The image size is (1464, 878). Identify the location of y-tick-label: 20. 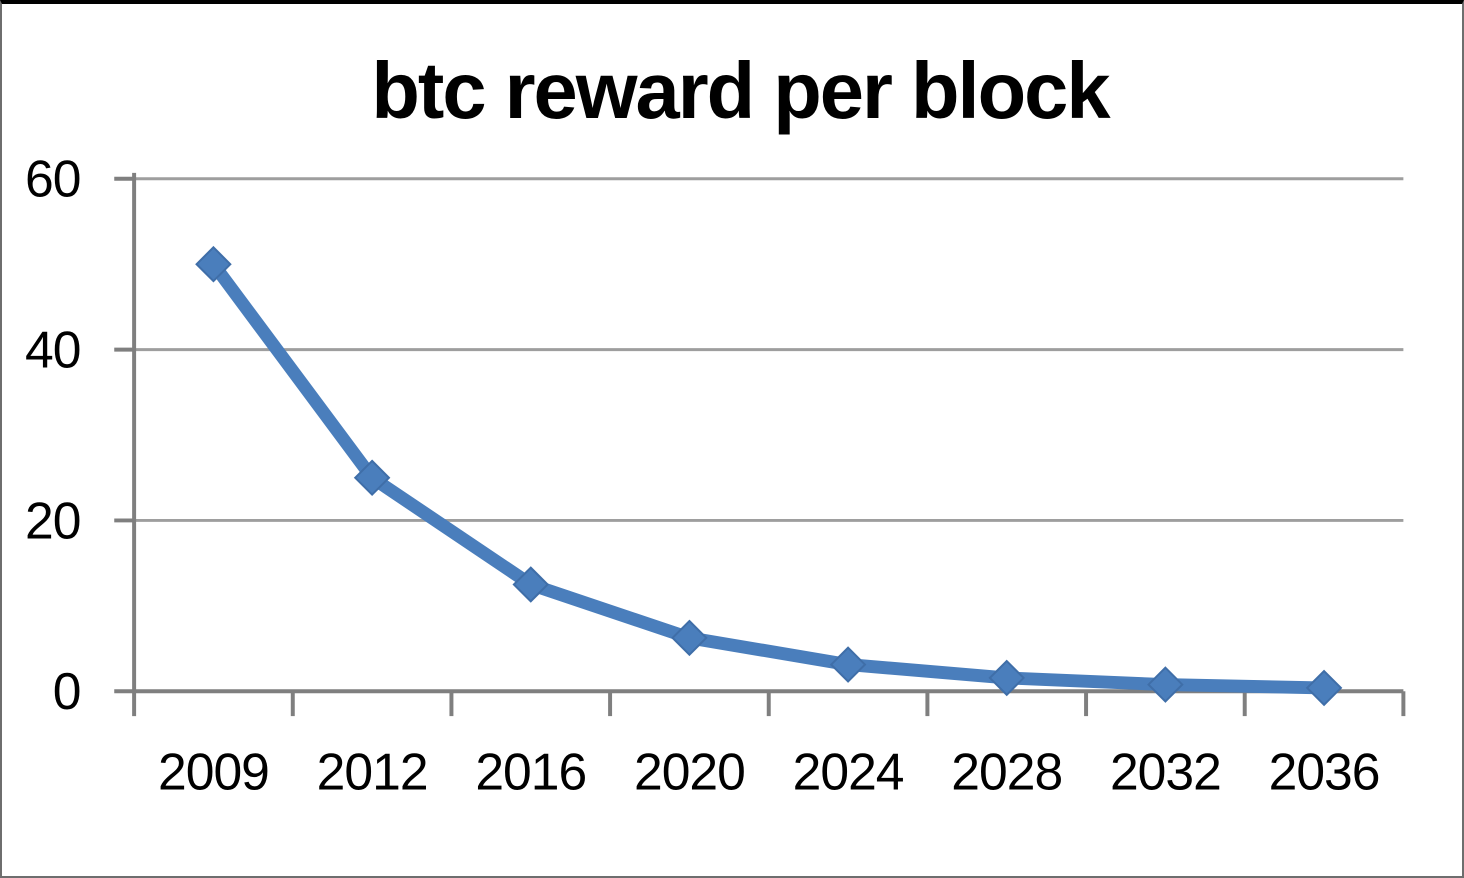
(52, 520).